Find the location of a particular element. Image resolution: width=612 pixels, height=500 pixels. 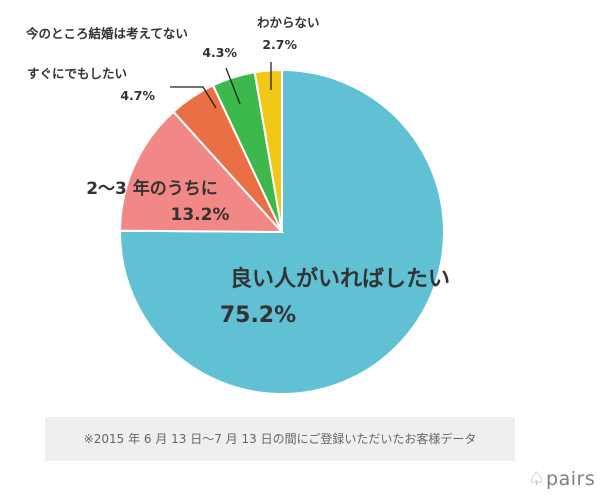

pairs-logo: ♤ pairs is located at coordinates (561, 479).